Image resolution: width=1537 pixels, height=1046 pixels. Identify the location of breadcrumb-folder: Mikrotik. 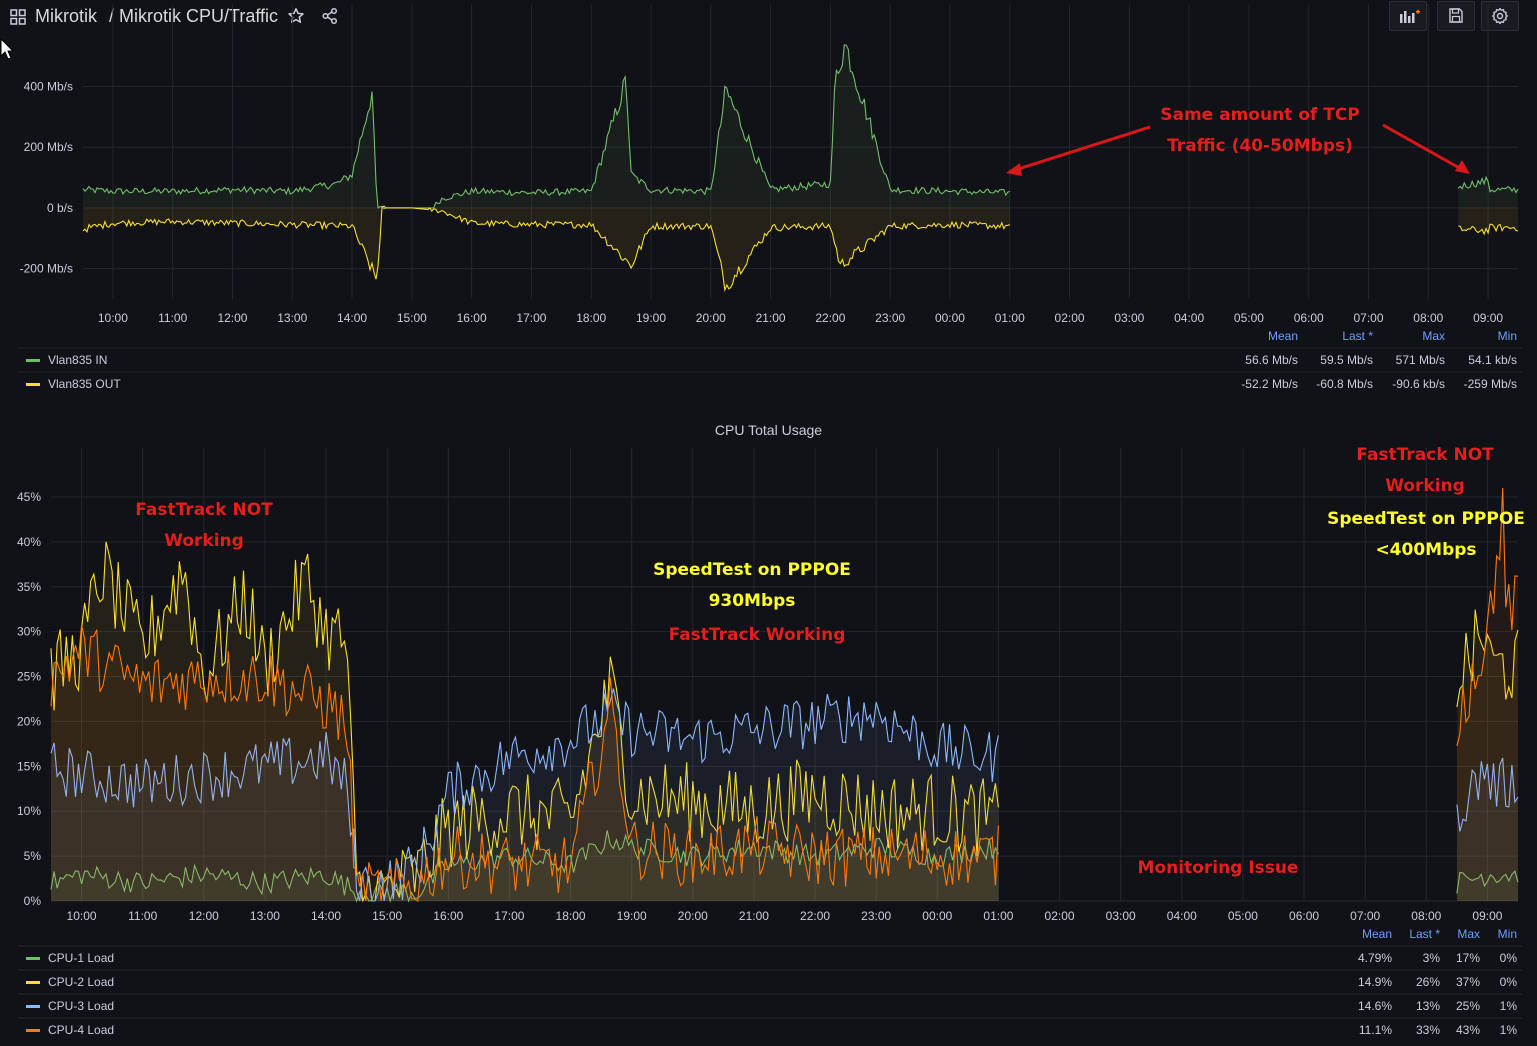
(66, 16).